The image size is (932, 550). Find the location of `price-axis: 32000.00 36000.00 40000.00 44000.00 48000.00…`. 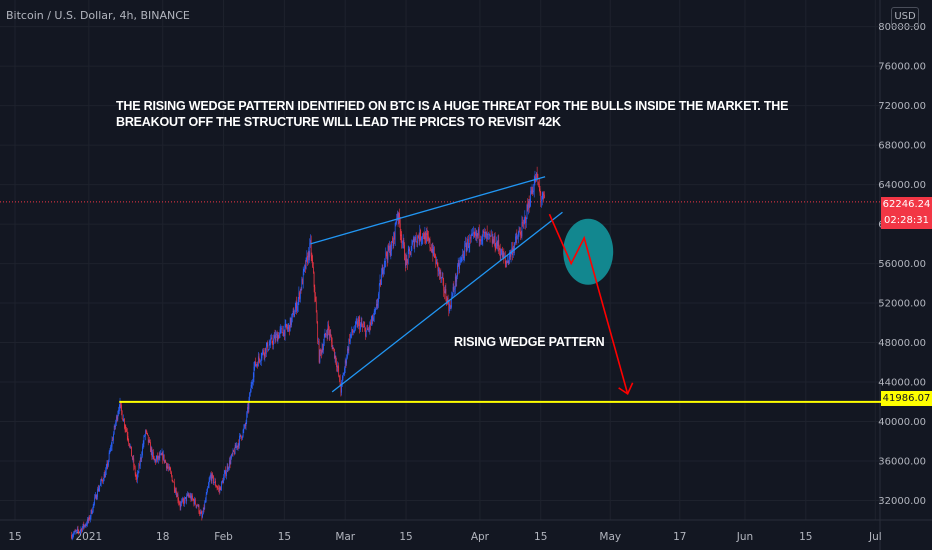

price-axis: 32000.00 36000.00 40000.00 44000.00 48000.00… is located at coordinates (902, 275).